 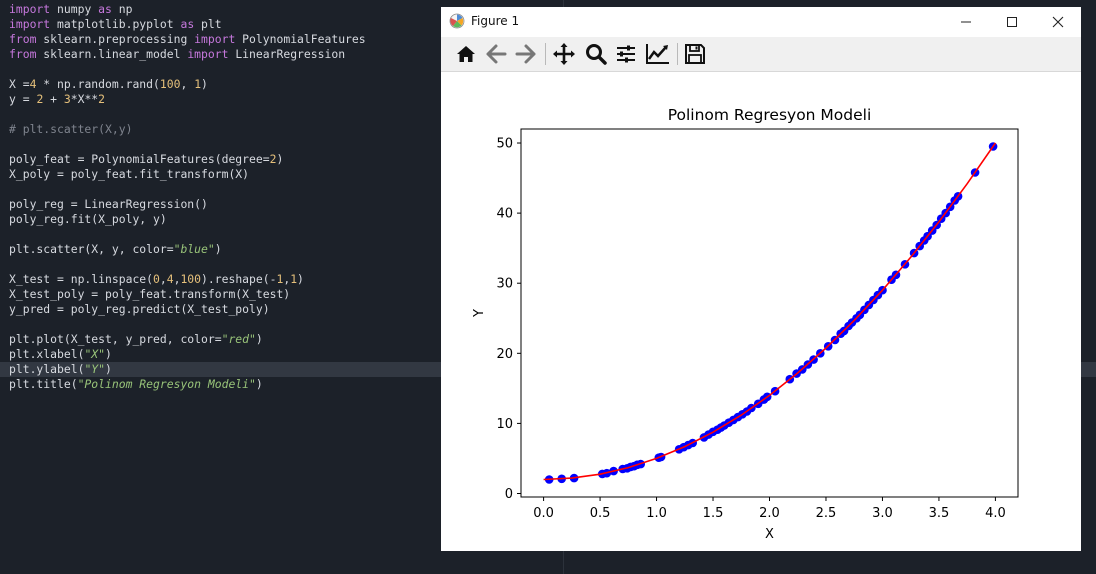 I want to click on code-line: y = 2 + 3*X**2, so click(x=552, y=99).